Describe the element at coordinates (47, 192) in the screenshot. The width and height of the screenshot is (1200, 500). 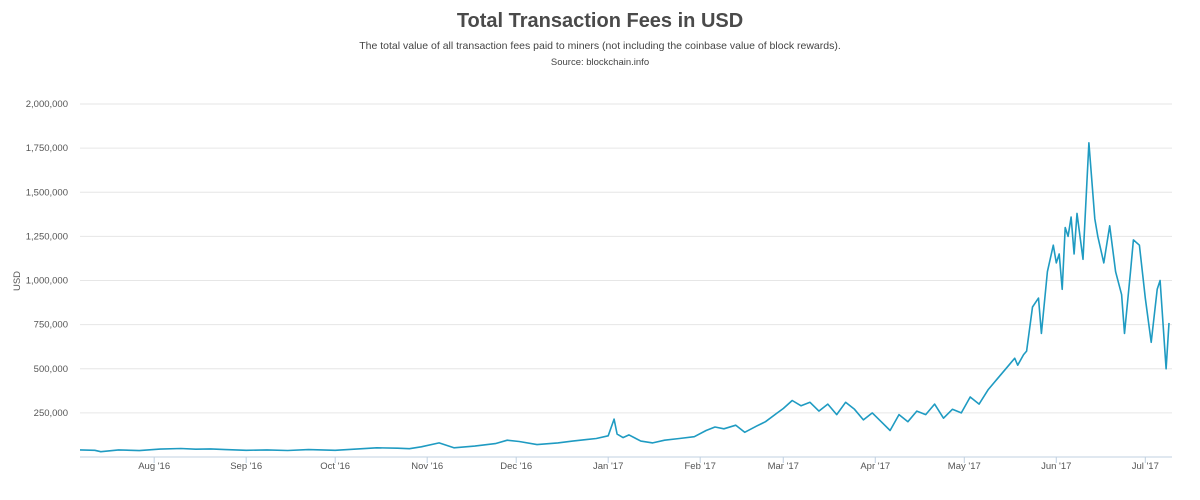
I see `y-tick-label: 1,500,000` at that location.